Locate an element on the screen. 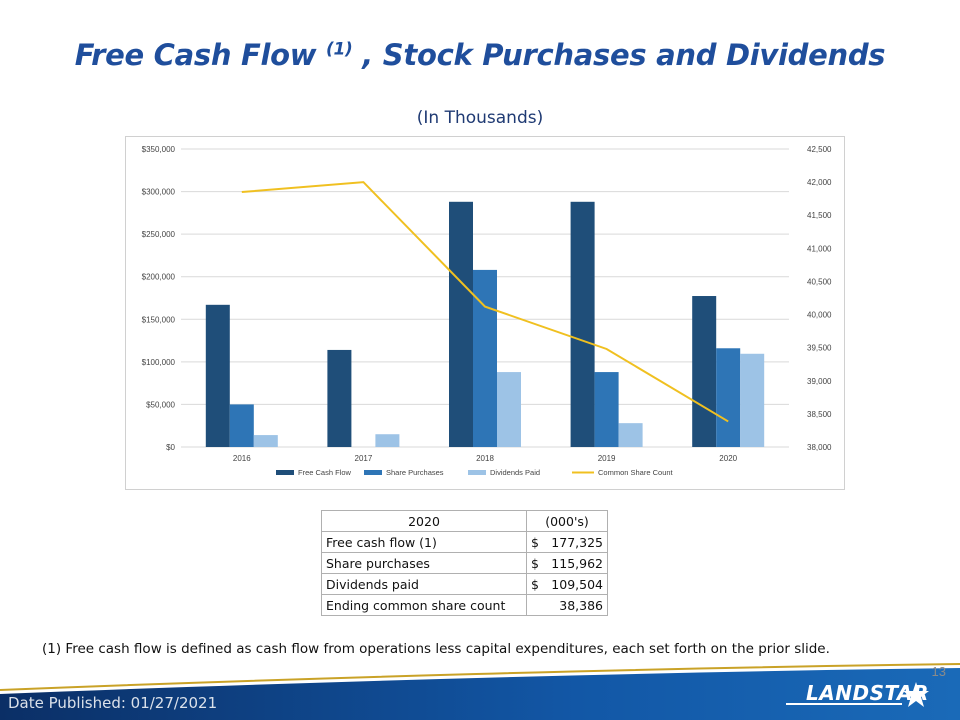  y-left-tick-label: $250,000 is located at coordinates (159, 234).